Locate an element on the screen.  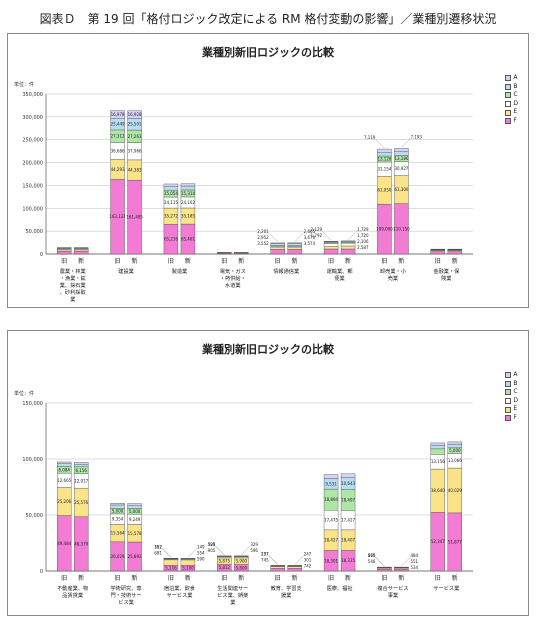
segment-value-label: 40,029 is located at coordinates (455, 490).